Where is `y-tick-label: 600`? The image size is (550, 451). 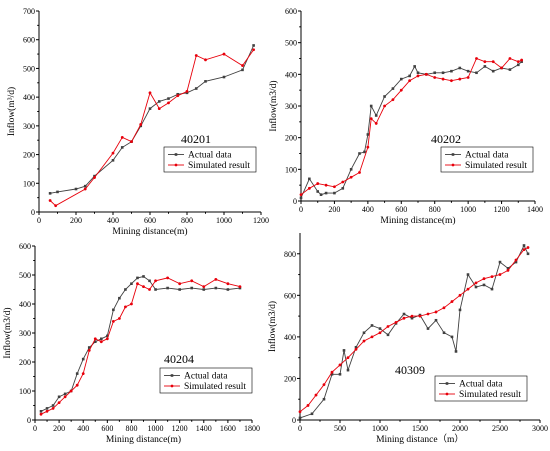 y-tick-label: 600 is located at coordinates (25, 246).